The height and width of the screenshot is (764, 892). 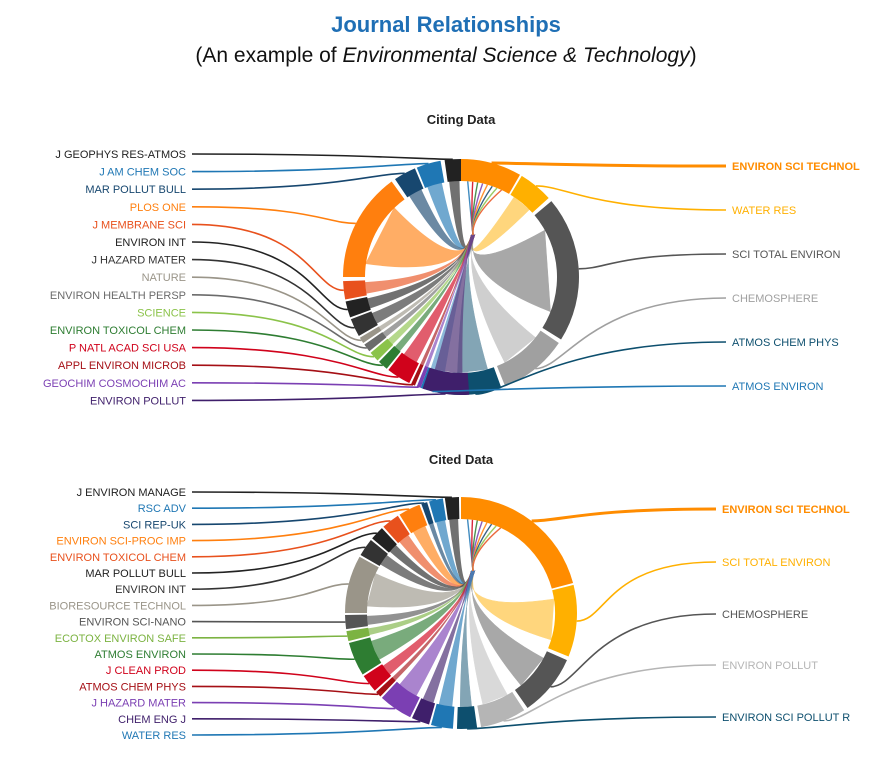 What do you see at coordinates (118, 296) in the screenshot?
I see `journal-label: ENVIRON HEALTH PERSP` at bounding box center [118, 296].